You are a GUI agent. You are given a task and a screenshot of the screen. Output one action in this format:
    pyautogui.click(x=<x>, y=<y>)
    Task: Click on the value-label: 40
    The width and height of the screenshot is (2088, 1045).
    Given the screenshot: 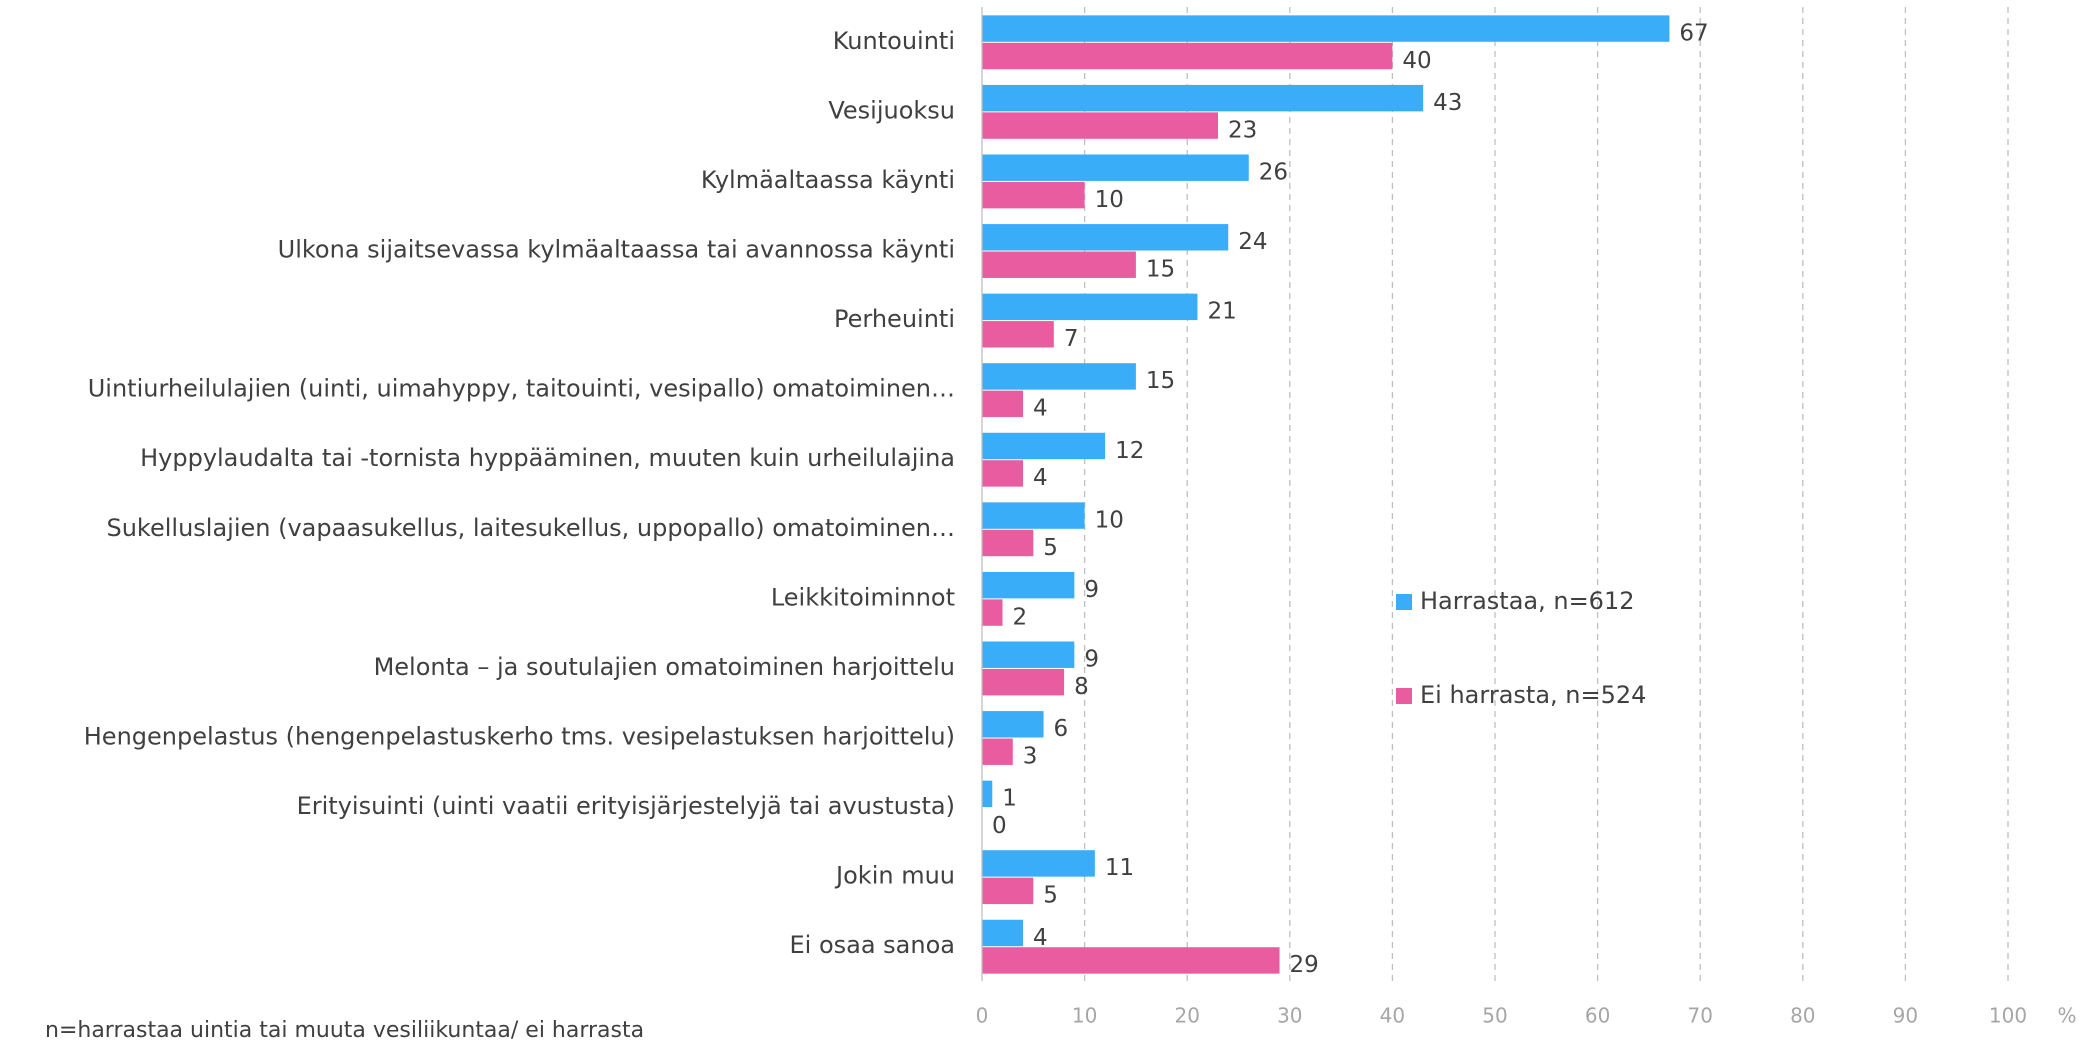 What is the action you would take?
    pyautogui.click(x=1416, y=61)
    